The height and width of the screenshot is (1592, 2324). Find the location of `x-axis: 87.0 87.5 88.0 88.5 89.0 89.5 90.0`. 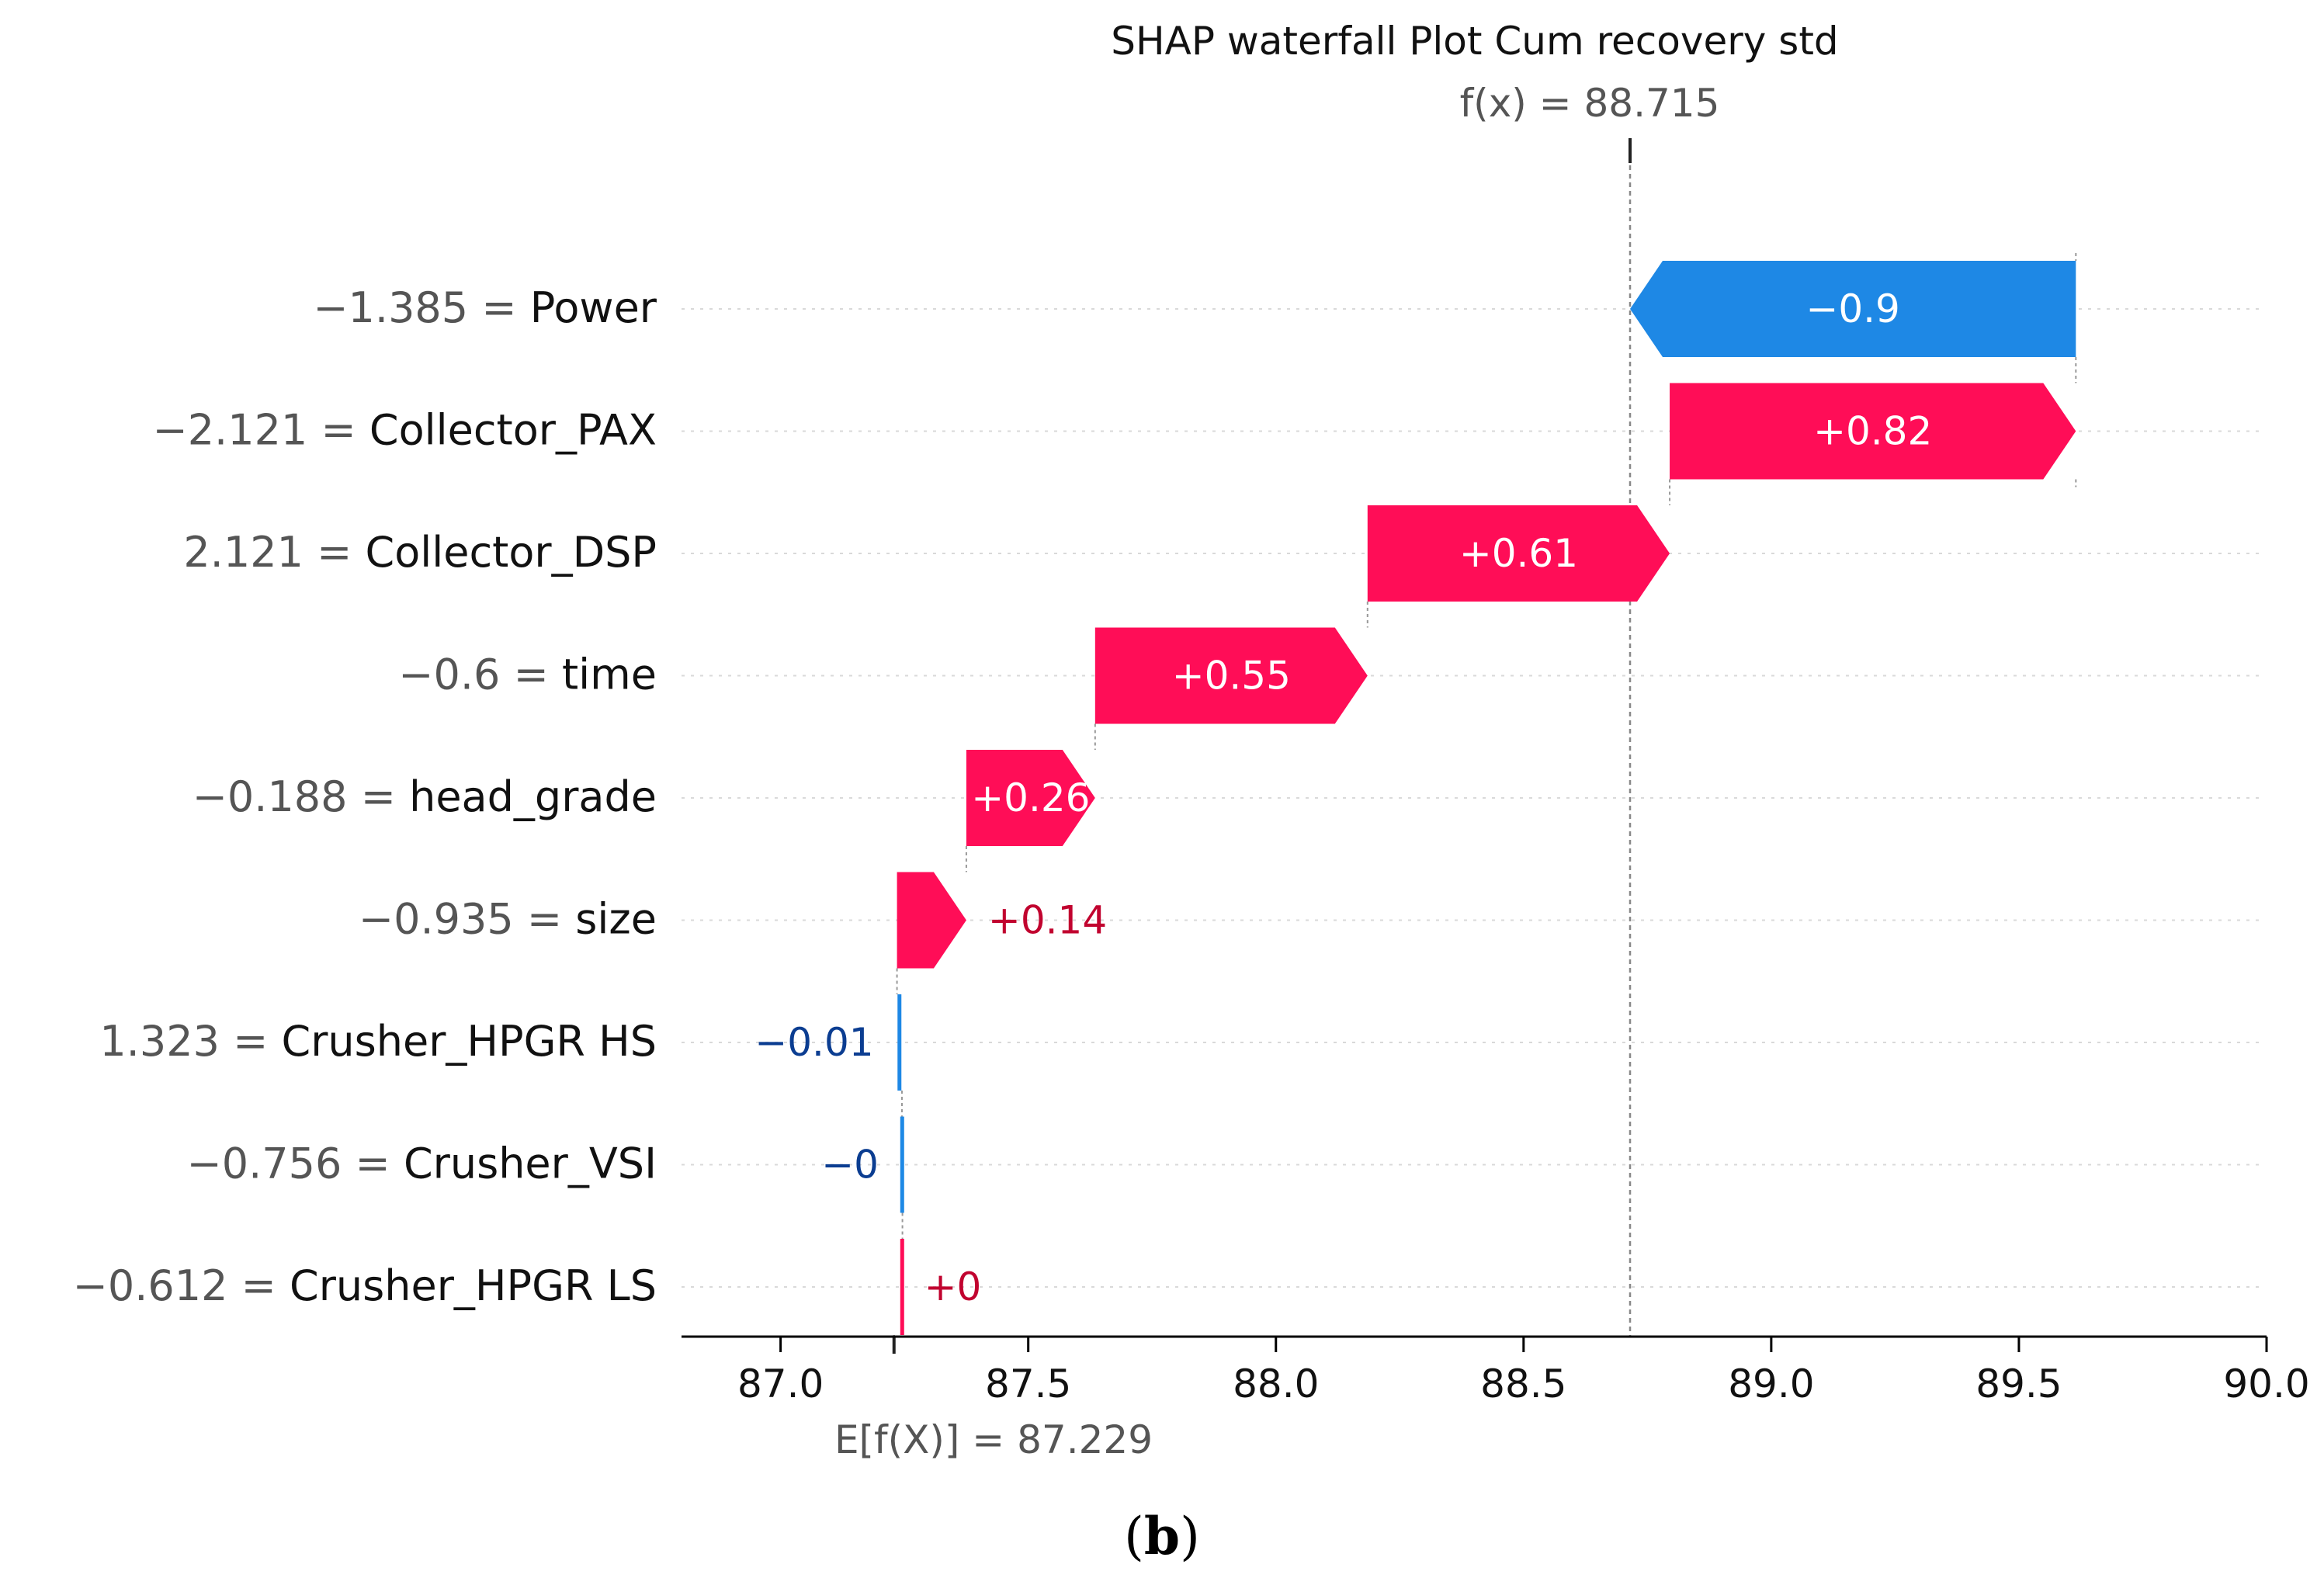

x-axis: 87.0 87.5 88.0 88.5 89.0 89.5 90.0 is located at coordinates (1496, 1370).